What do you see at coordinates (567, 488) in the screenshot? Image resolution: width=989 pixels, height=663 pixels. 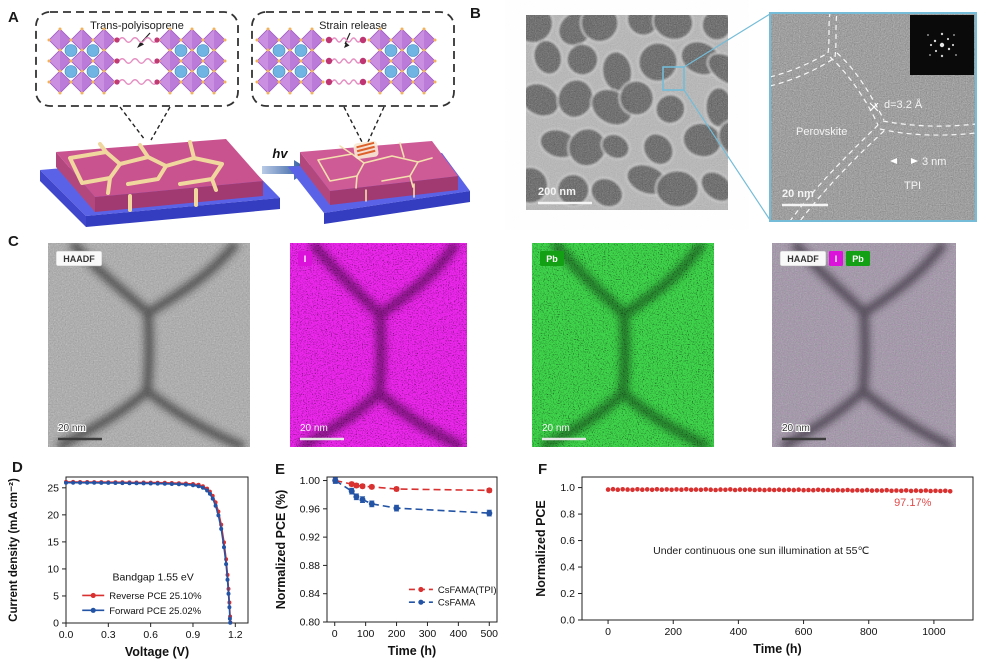 I see `y-tick-label: 1.0` at bounding box center [567, 488].